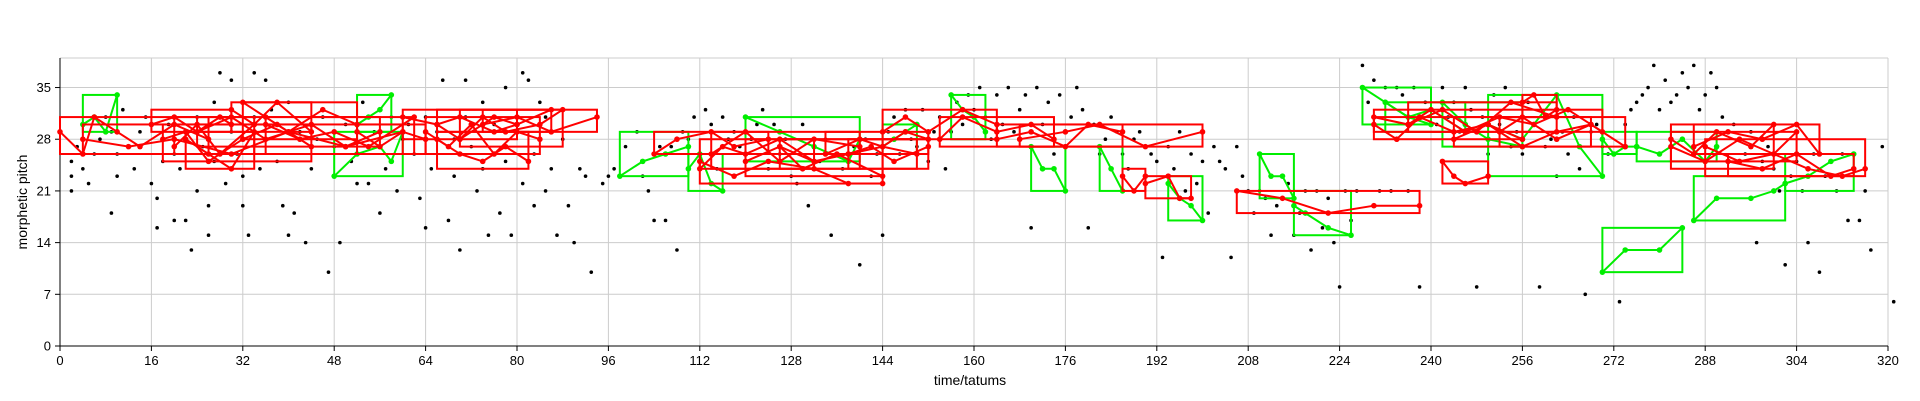 The height and width of the screenshot is (401, 1920). Describe the element at coordinates (1340, 360) in the screenshot. I see `x-tick-label: 224` at that location.